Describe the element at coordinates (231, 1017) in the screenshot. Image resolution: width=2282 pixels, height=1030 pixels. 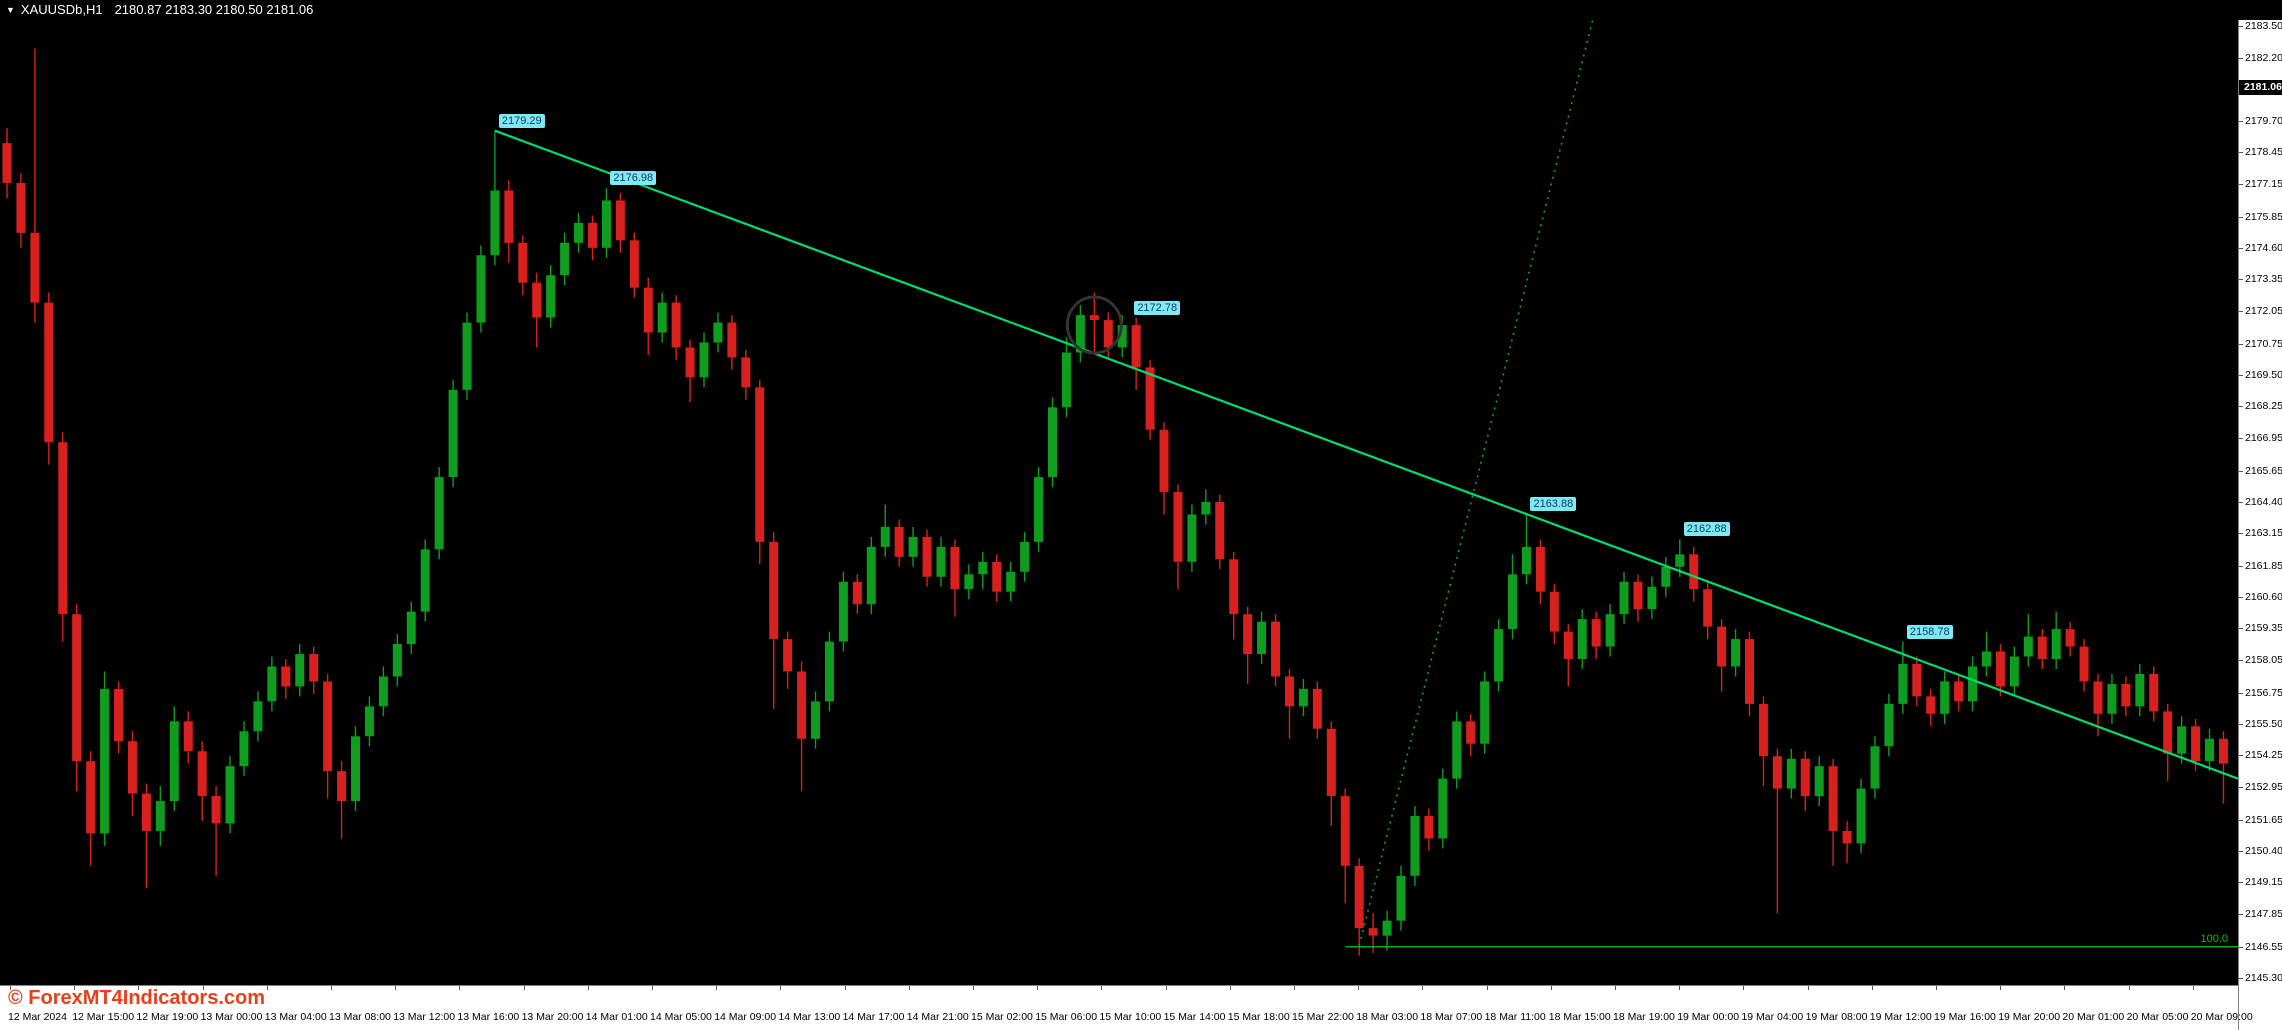
I see `time-axis-label: 13 Mar 00:00` at that location.